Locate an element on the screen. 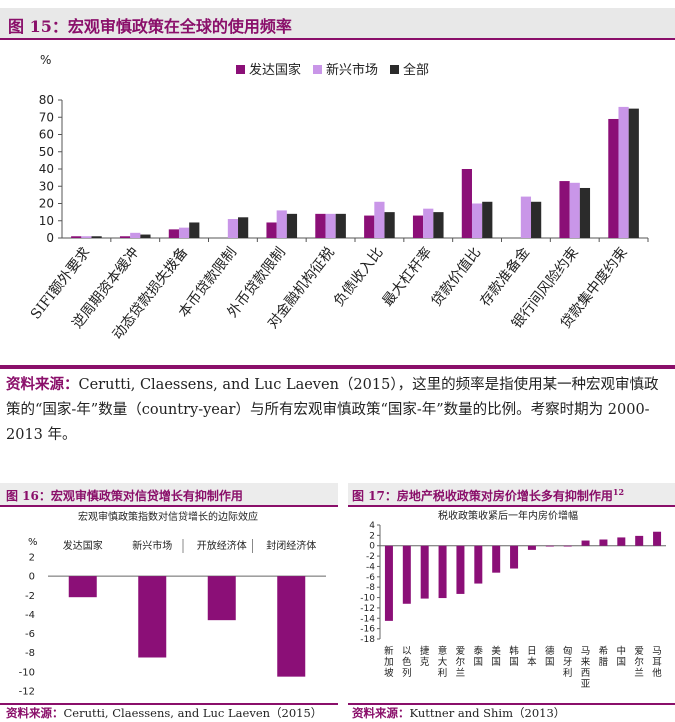  x-category-label: 希腊 is located at coordinates (604, 656).